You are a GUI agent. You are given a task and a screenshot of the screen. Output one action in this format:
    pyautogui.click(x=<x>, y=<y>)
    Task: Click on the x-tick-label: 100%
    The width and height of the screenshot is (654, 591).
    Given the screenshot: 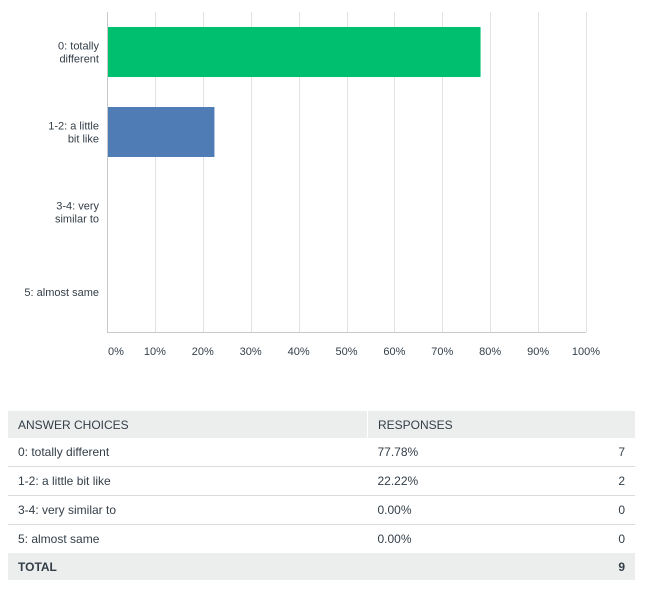 What is the action you would take?
    pyautogui.click(x=586, y=352)
    